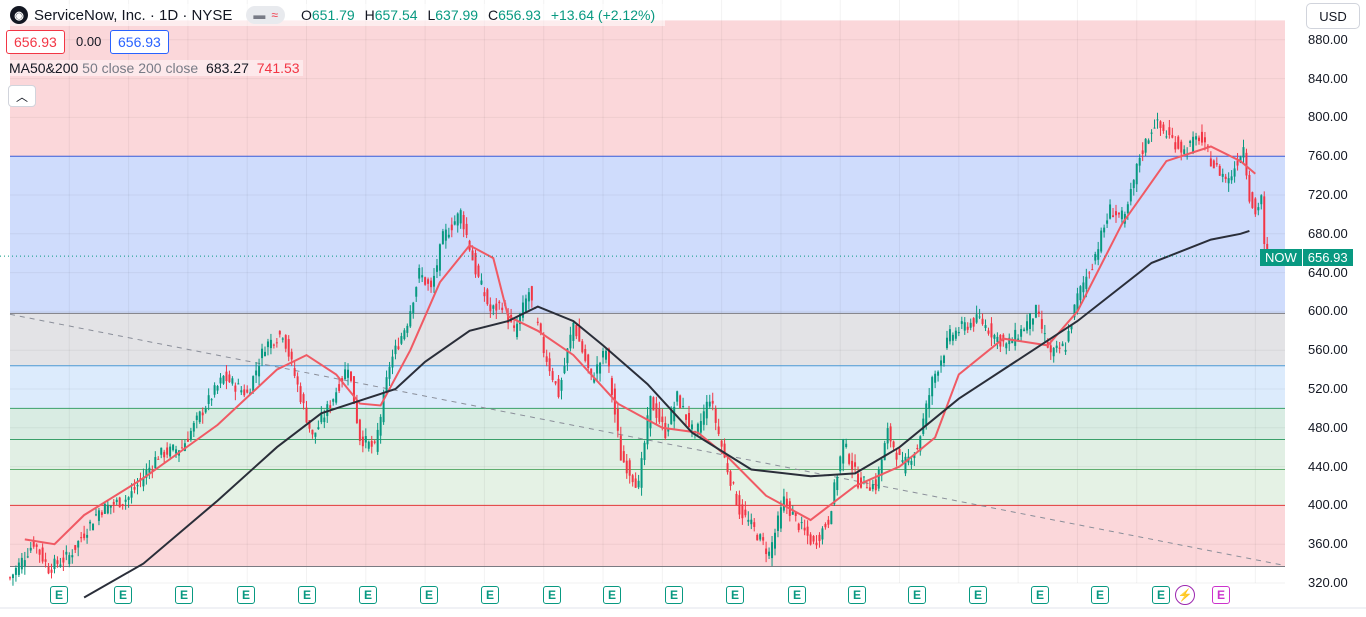 The image size is (1366, 617). Describe the element at coordinates (22, 96) in the screenshot. I see `collapse-legend-button: ︿` at that location.